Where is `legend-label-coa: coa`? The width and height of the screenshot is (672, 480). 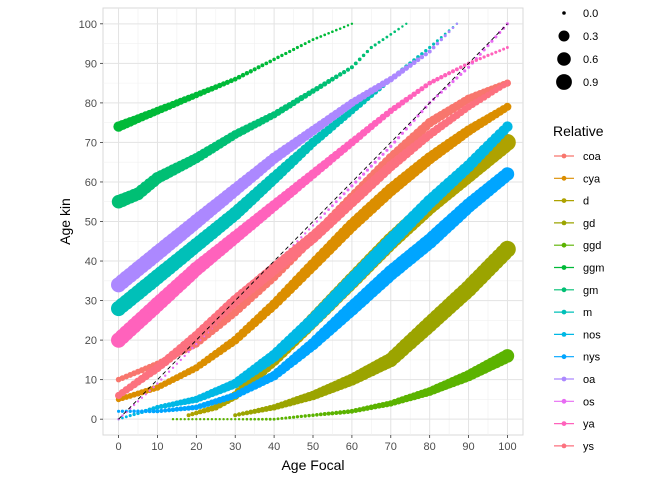 legend-label-coa: coa is located at coordinates (592, 157).